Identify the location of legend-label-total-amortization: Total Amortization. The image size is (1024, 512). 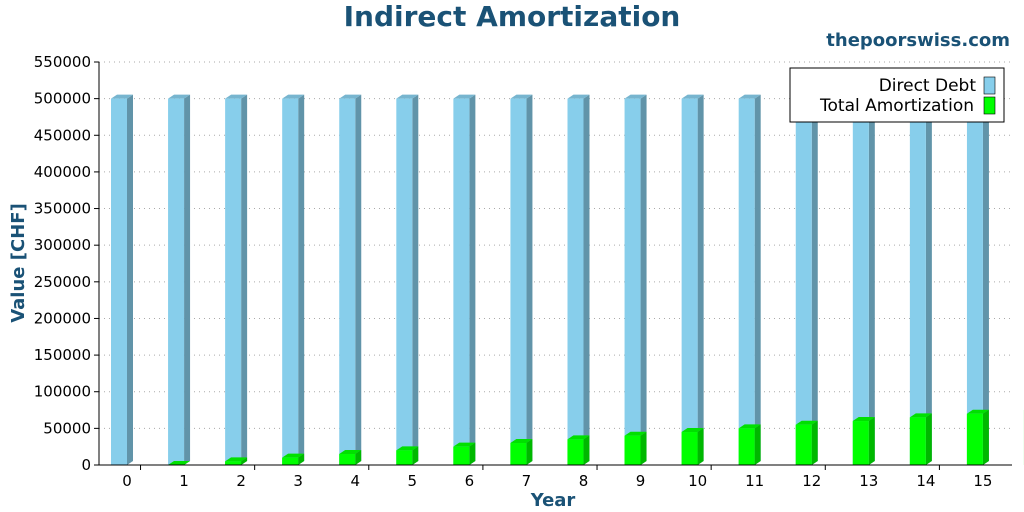
(896, 106).